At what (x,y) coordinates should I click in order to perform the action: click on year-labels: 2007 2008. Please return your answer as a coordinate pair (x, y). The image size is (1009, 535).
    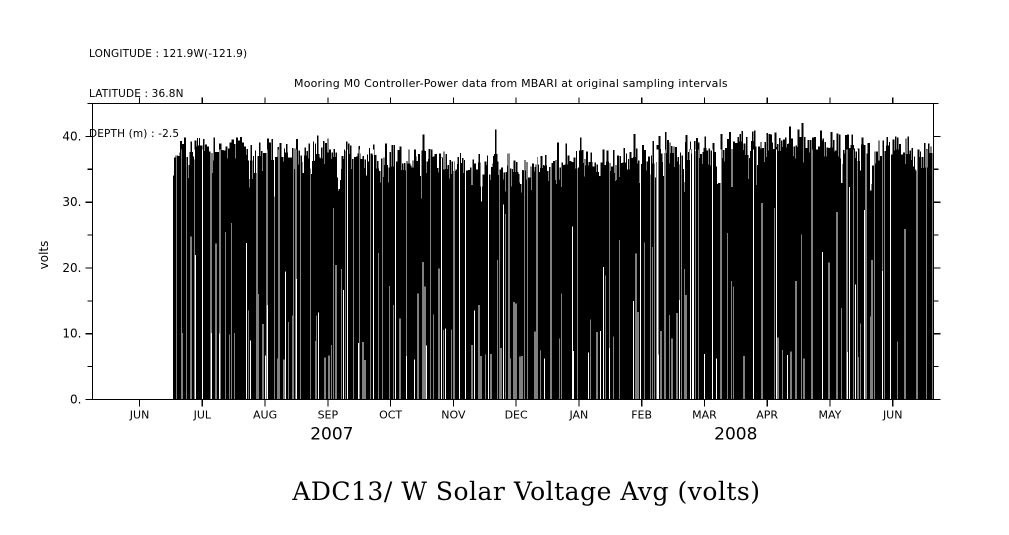
    Looking at the image, I should click on (533, 435).